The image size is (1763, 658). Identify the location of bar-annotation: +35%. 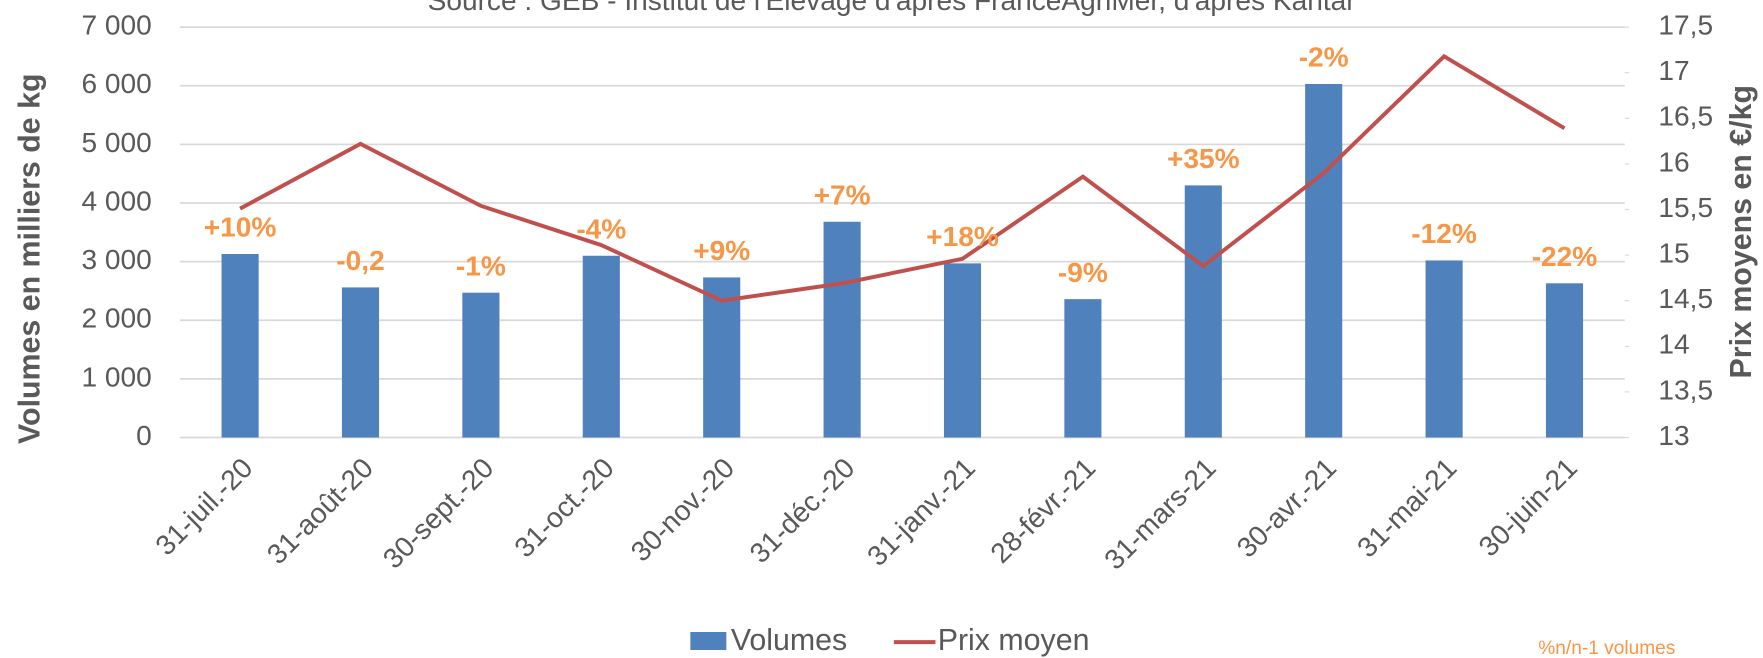
(1203, 158).